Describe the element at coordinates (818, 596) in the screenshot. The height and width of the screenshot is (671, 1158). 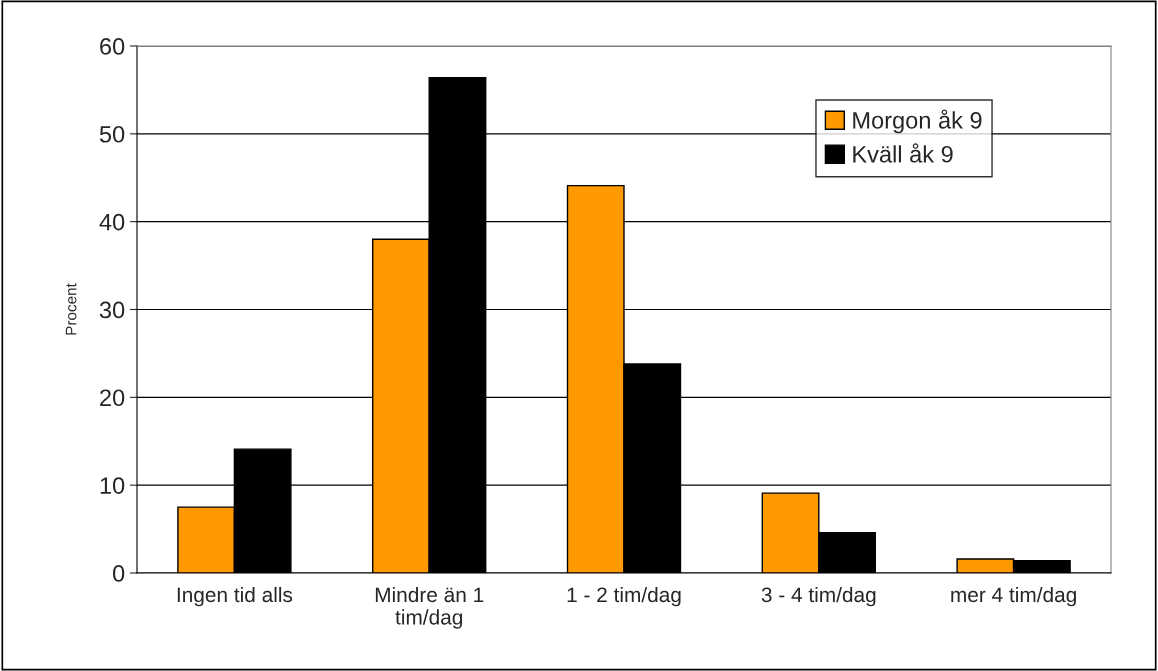
I see `x-tick-label: 3 - 4 tim/dag` at that location.